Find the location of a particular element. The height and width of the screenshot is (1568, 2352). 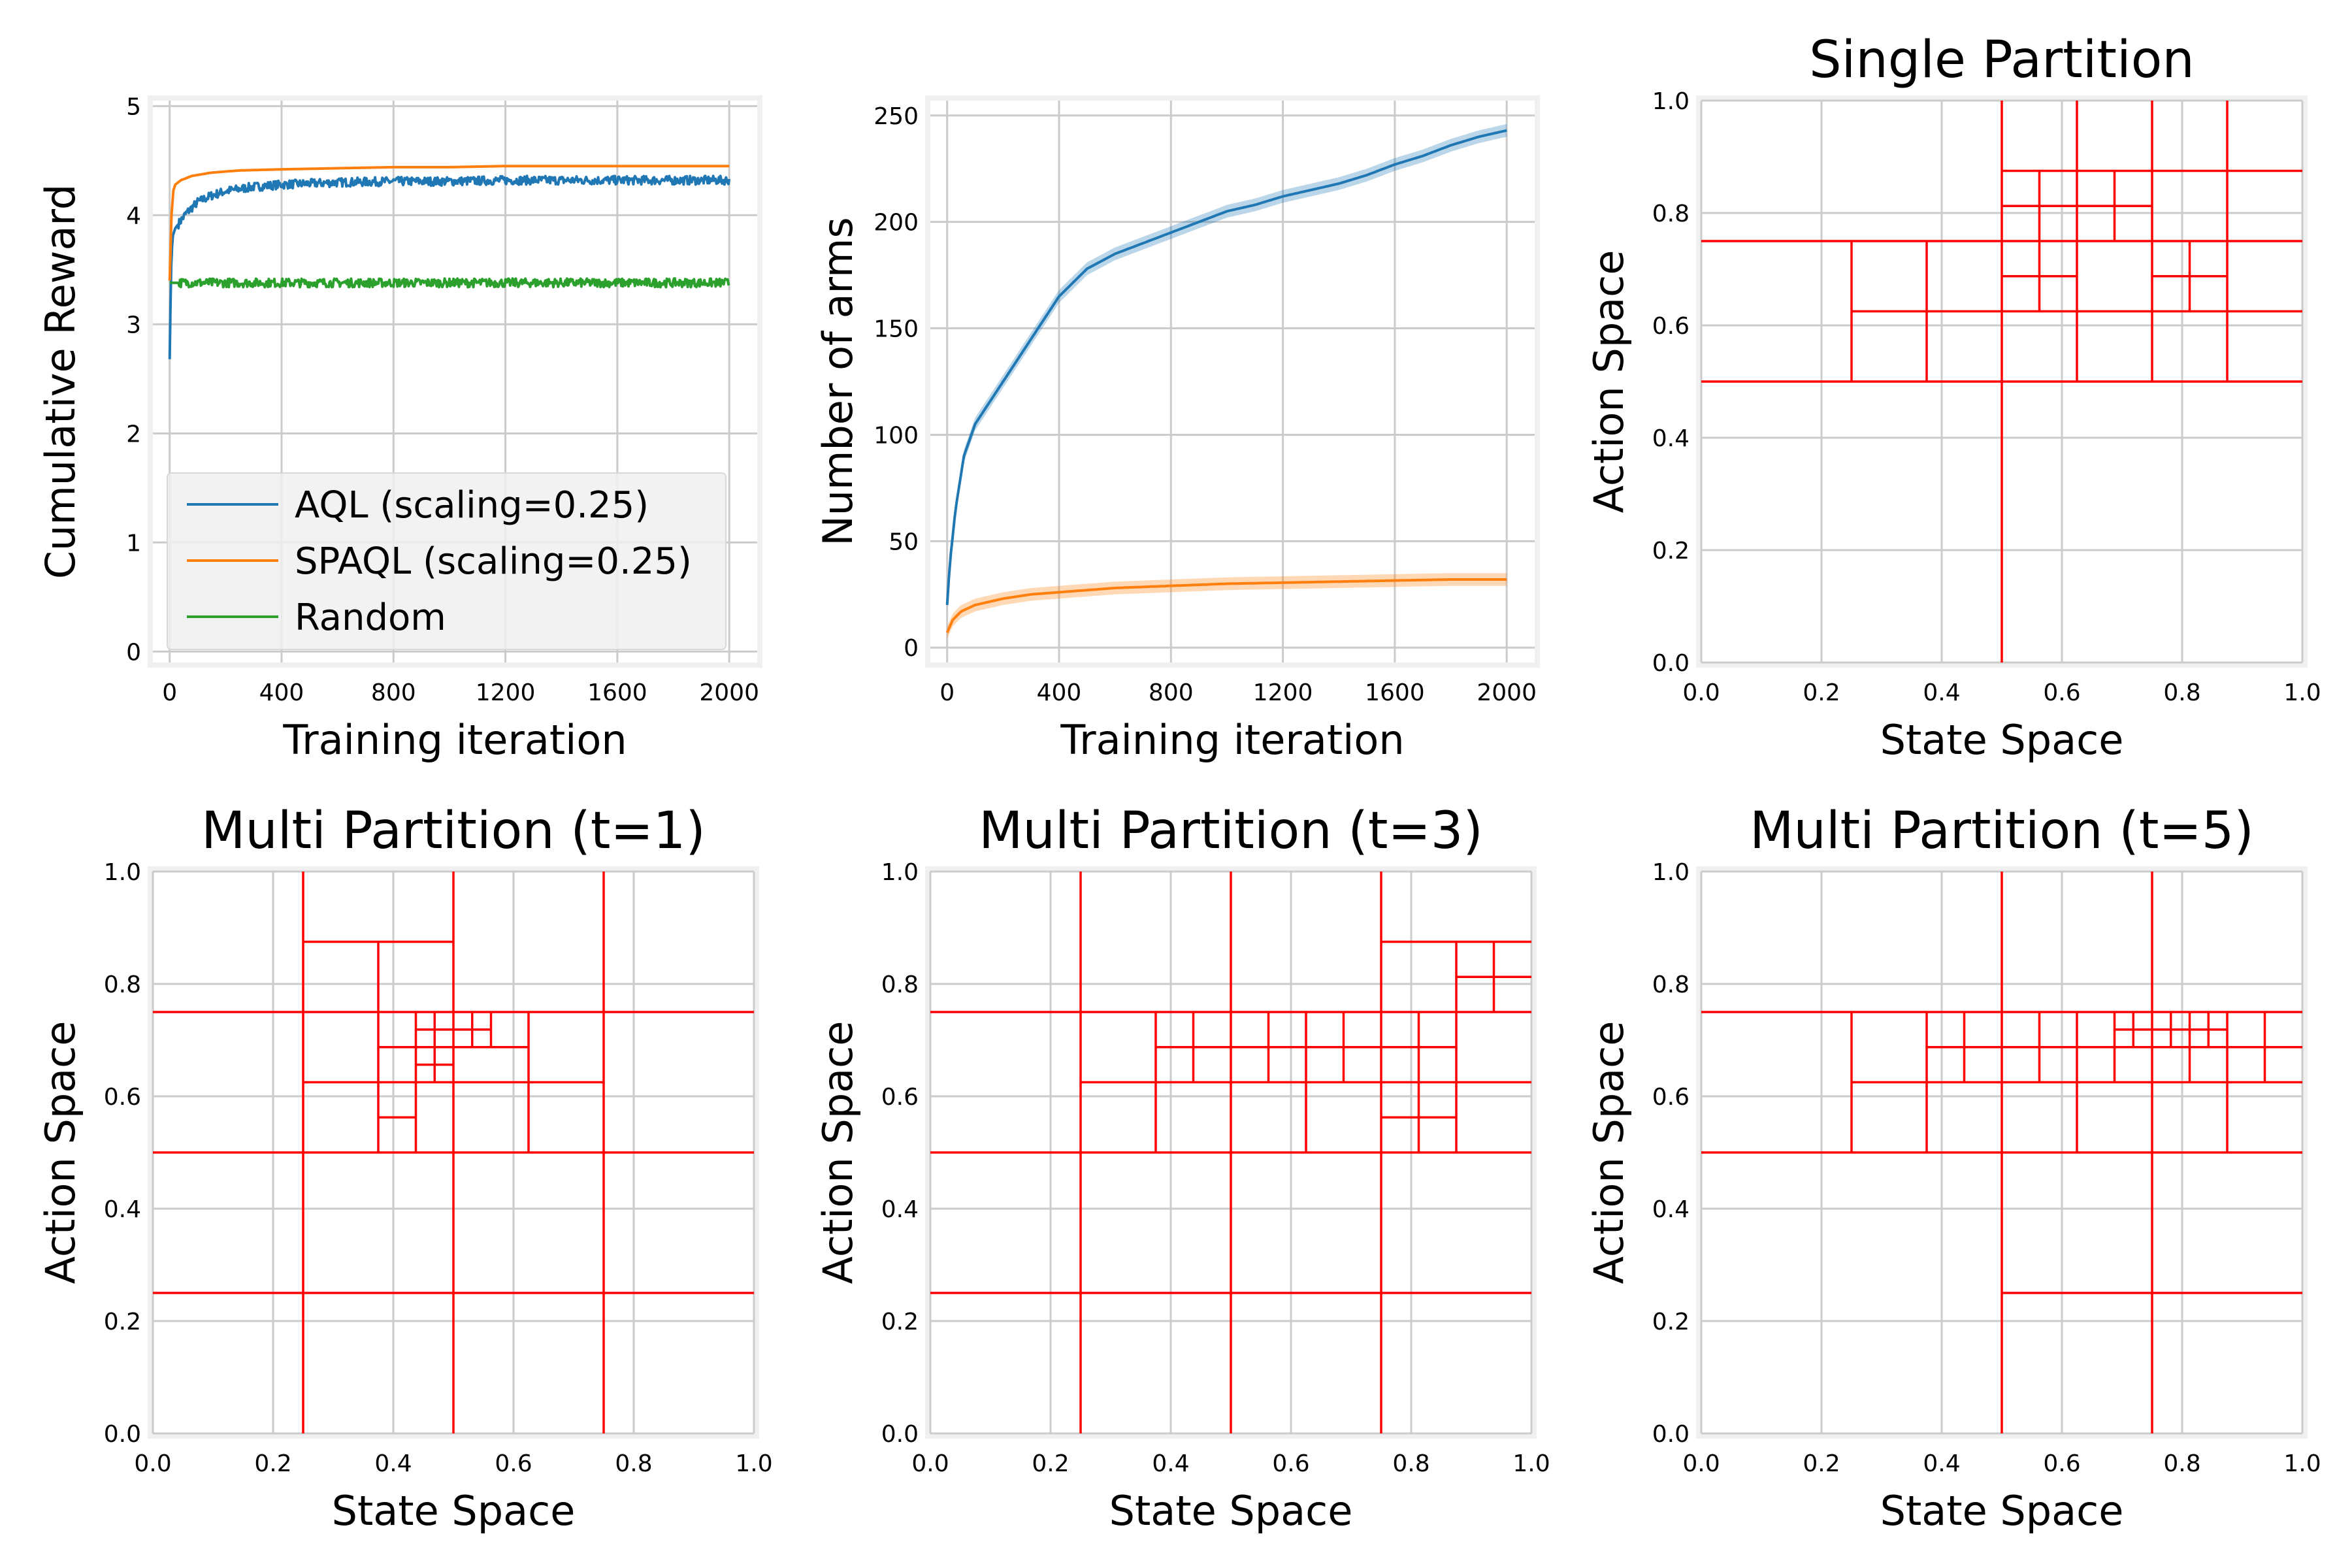

legend-entry: AQL (scaling=0.25) is located at coordinates (472, 505).